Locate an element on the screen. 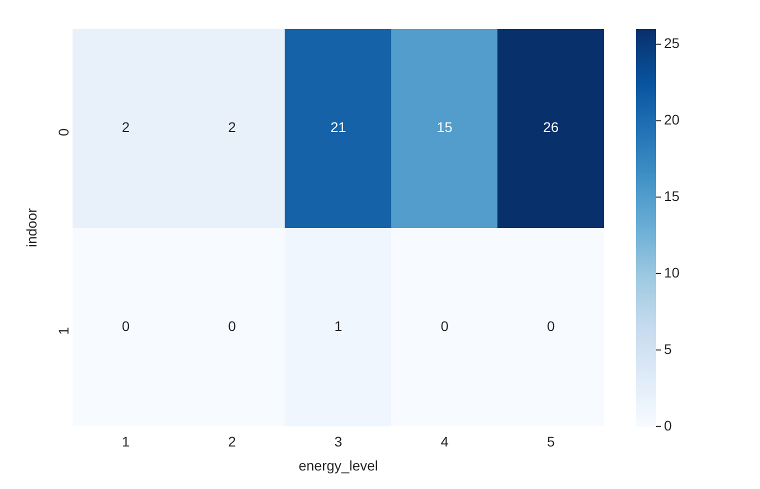 This screenshot has height=489, width=760. color-bar-label: 25 is located at coordinates (672, 43).